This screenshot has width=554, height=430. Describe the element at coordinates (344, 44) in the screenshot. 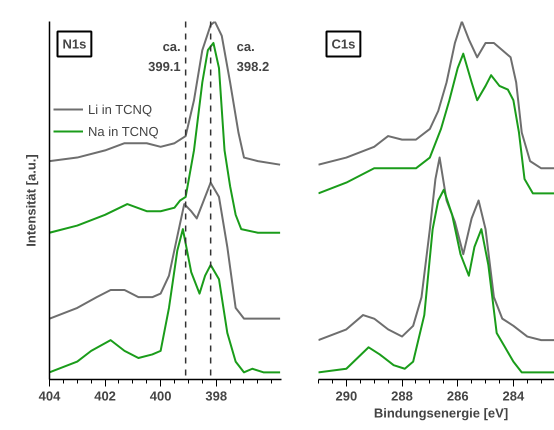

I see `text: C1s` at that location.